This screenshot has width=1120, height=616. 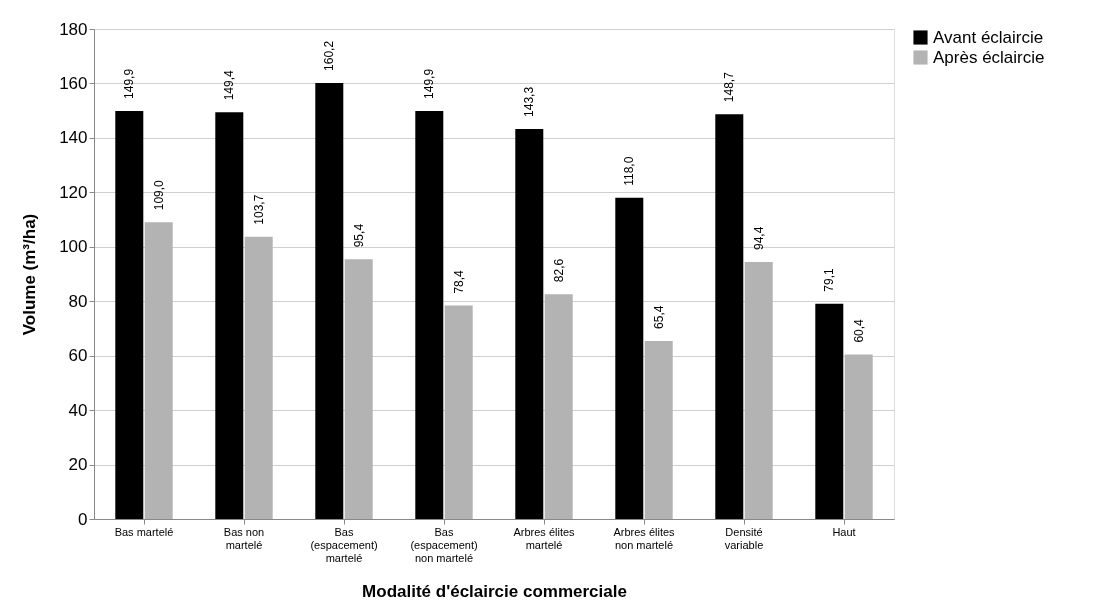 I want to click on x-tick-label: Arbres élites martelé, so click(x=544, y=538).